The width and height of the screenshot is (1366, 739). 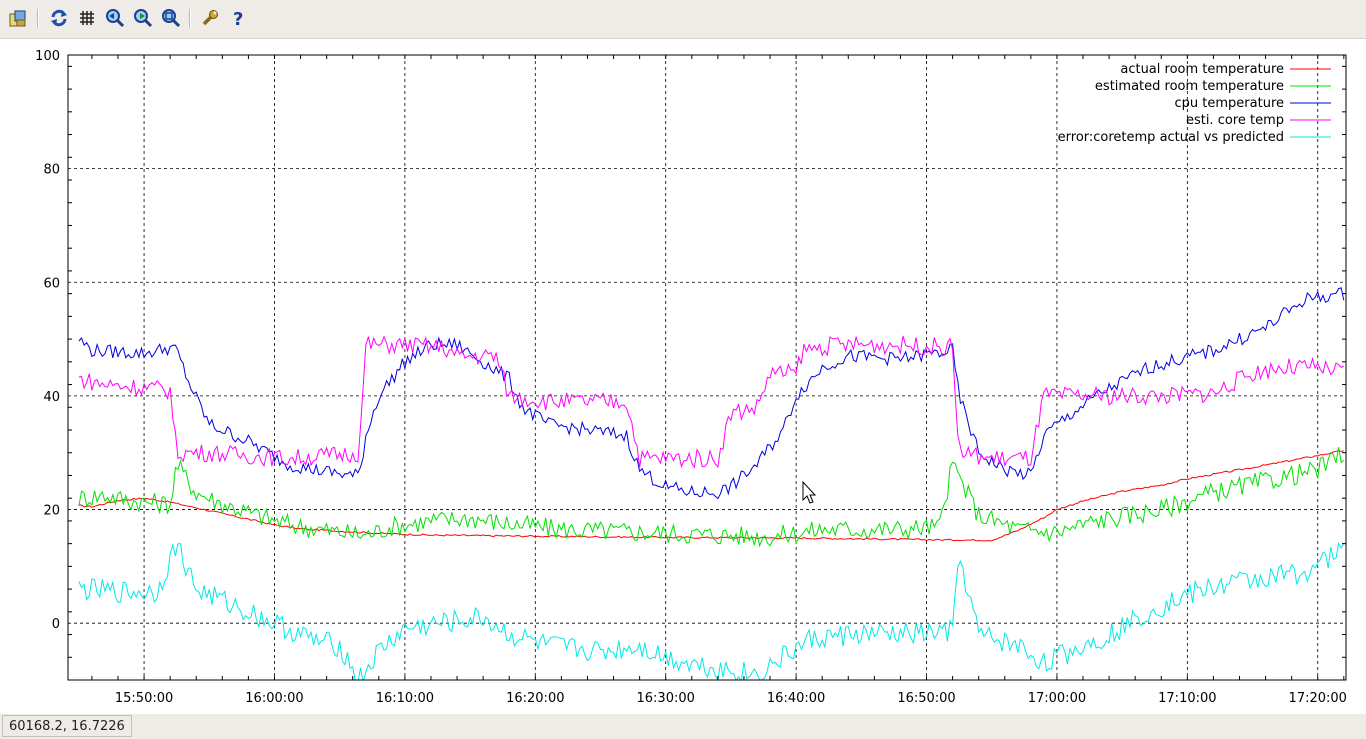 What do you see at coordinates (67, 726) in the screenshot?
I see `cursor-coordinates: 60168.2, 16.7226` at bounding box center [67, 726].